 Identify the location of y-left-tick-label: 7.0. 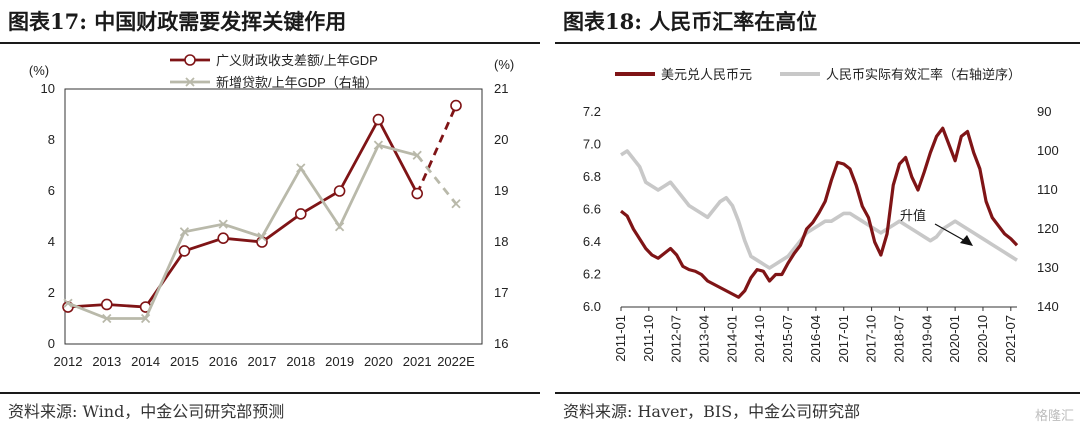
(592, 144).